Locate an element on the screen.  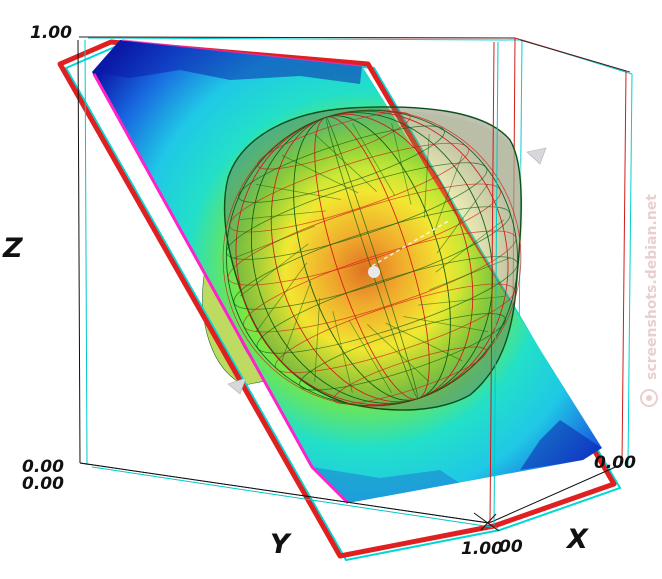
axis-label-z: Z is located at coordinates (12, 248).